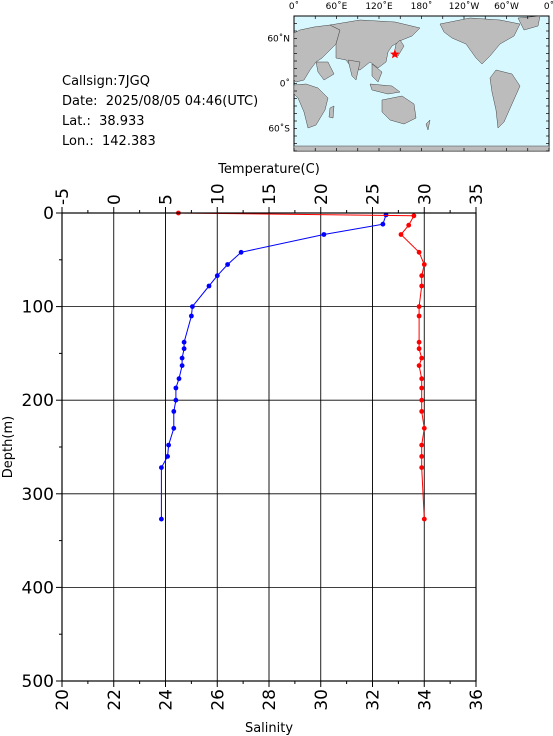 Image resolution: width=553 pixels, height=736 pixels. Describe the element at coordinates (38, 308) in the screenshot. I see `depth-tick-label: 100` at that location.